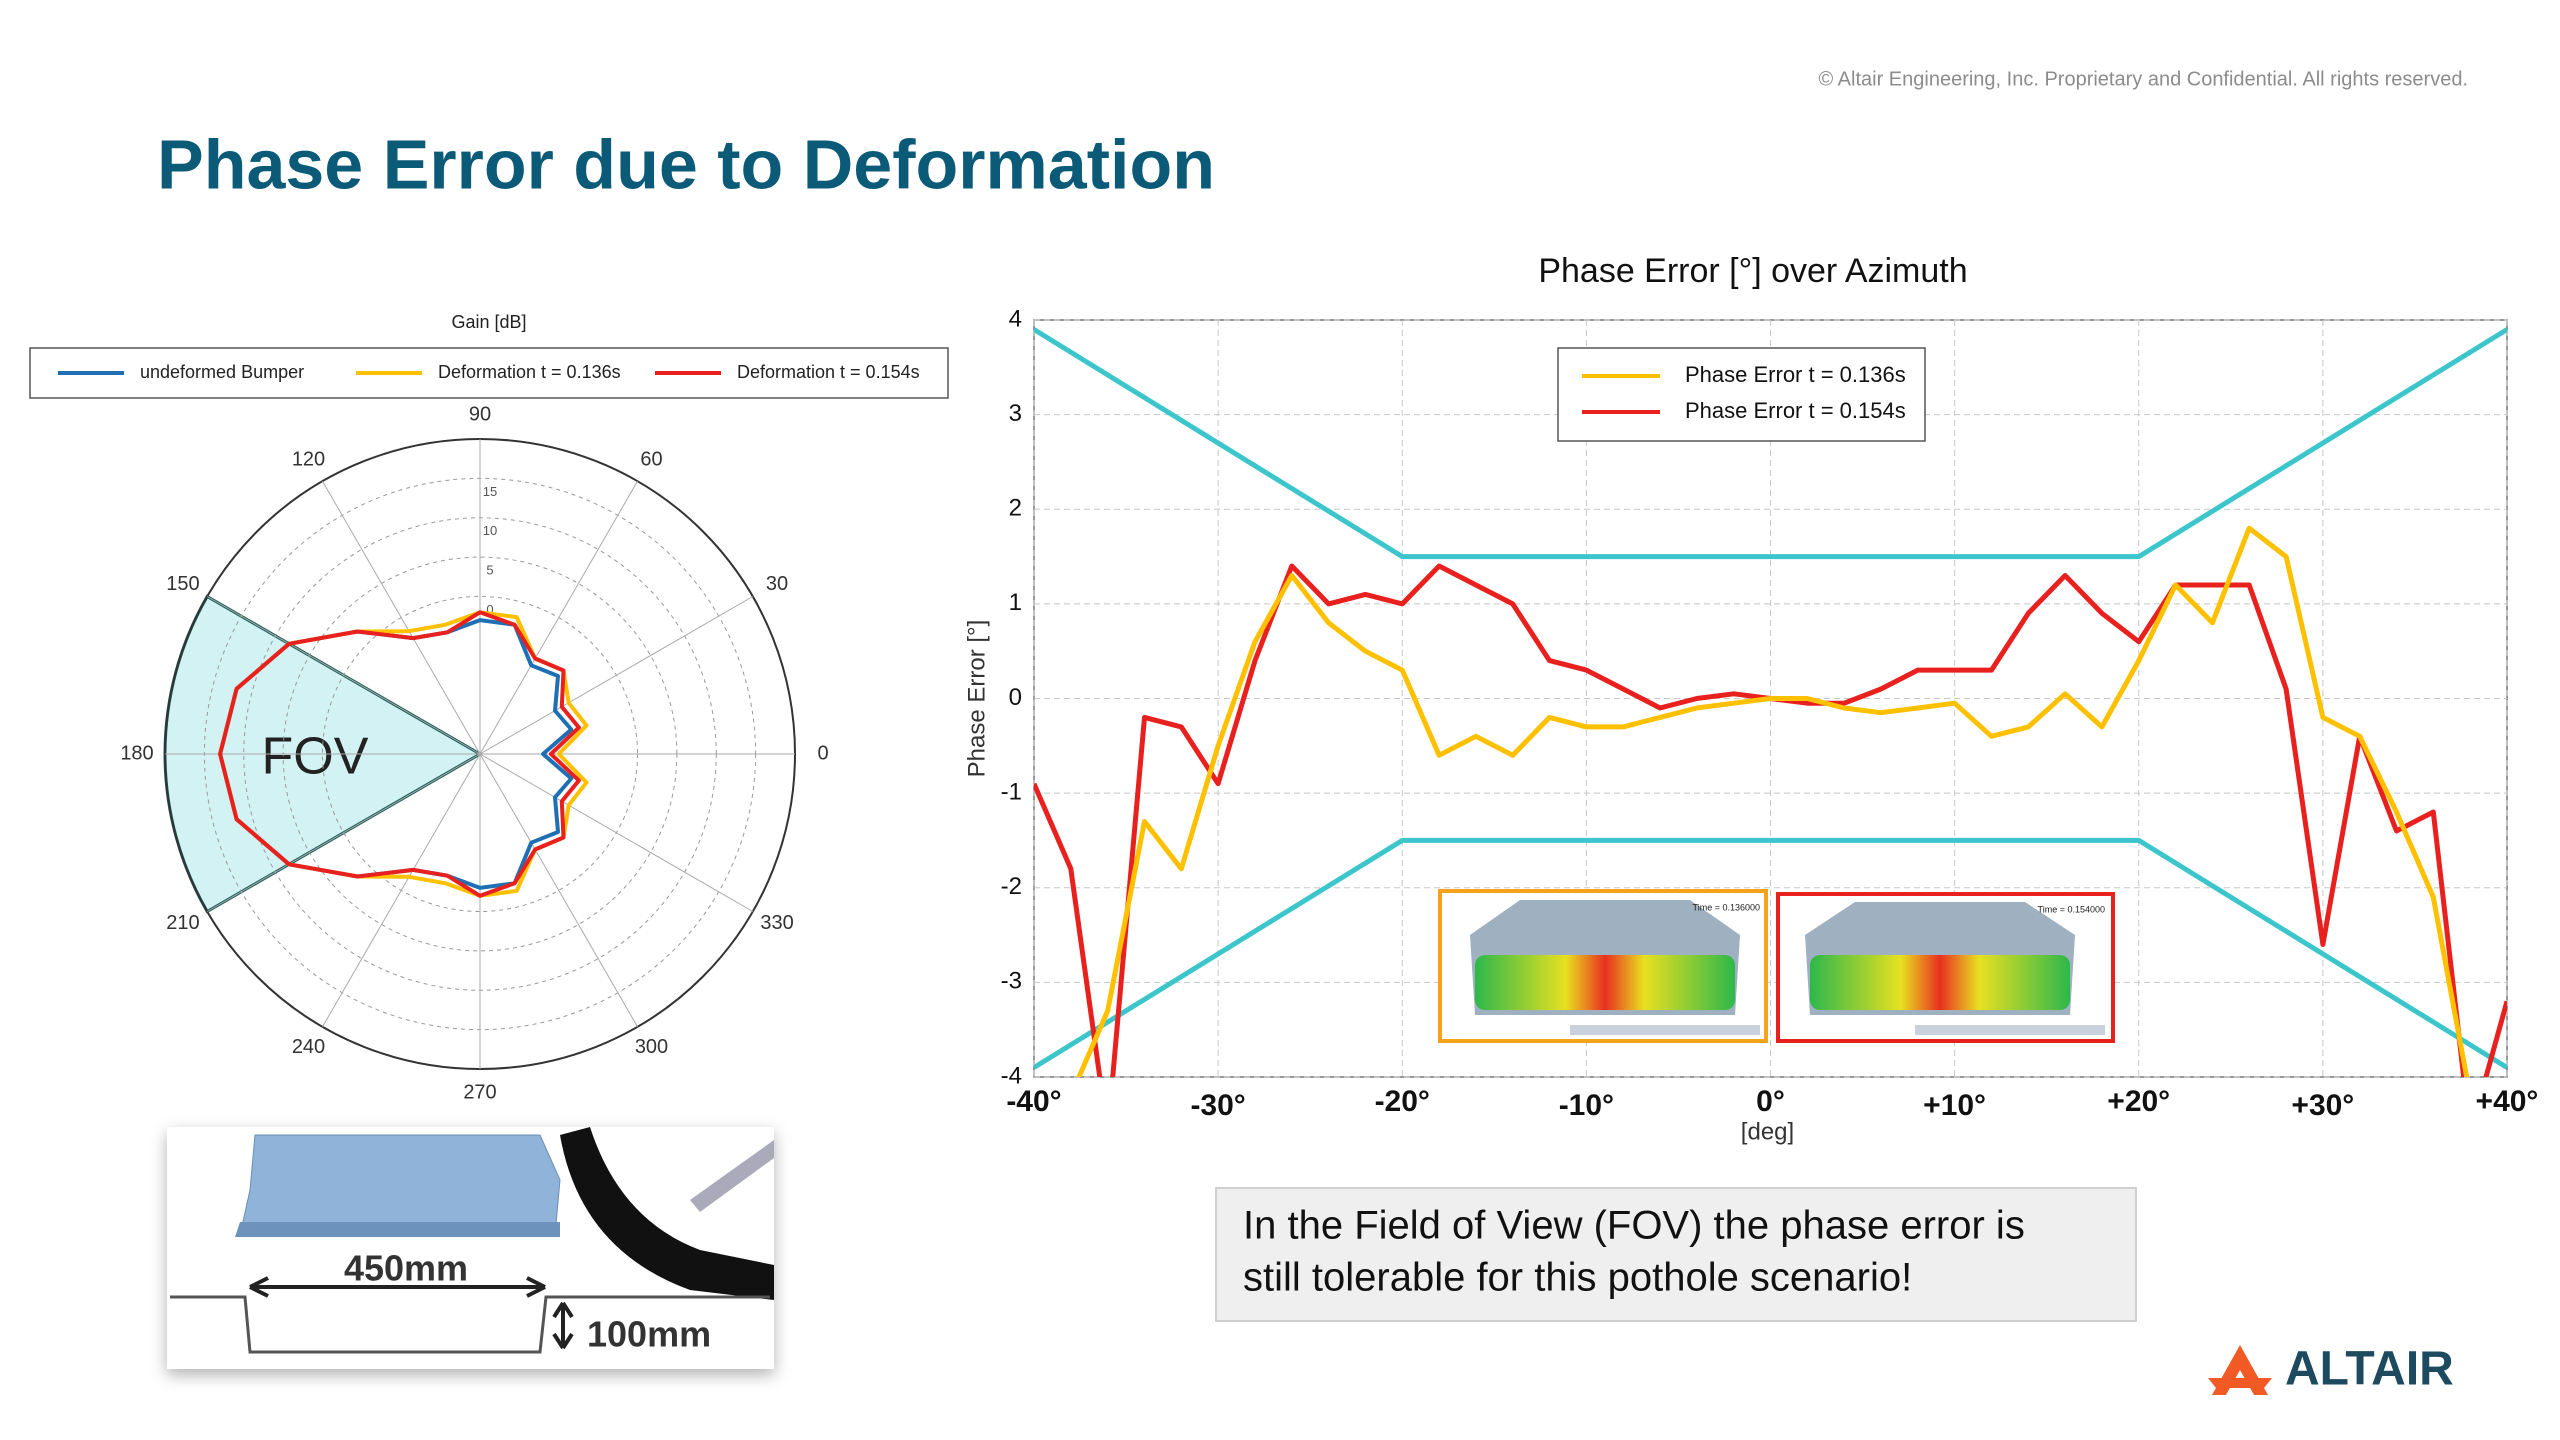 The width and height of the screenshot is (2560, 1440). I want to click on legend-label: Phase Error t = 0.136s, so click(1795, 374).